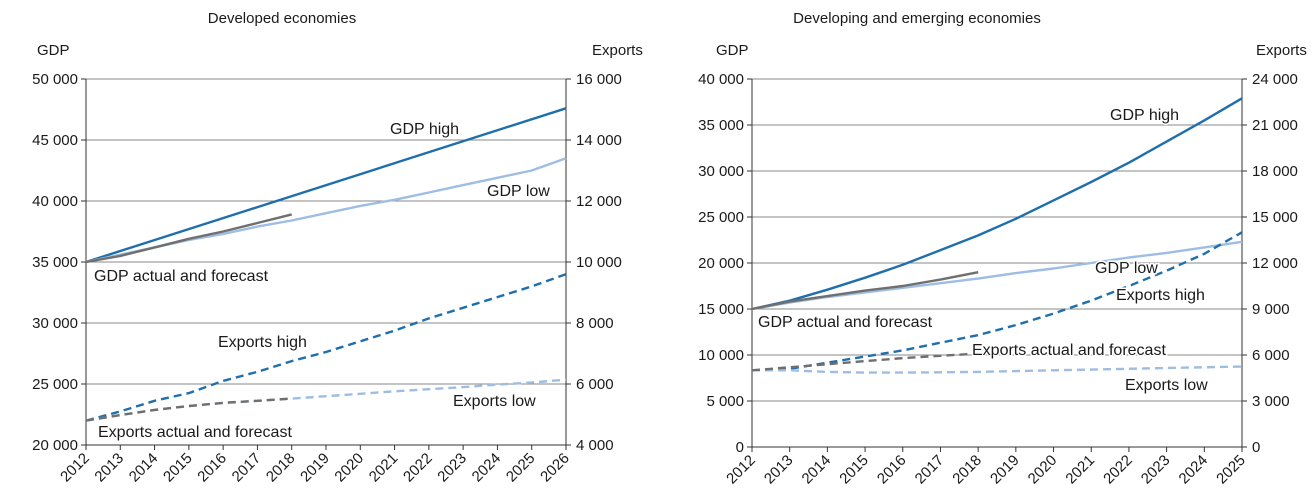  Describe the element at coordinates (1275, 125) in the screenshot. I see `right-tick-label: 21 000` at that location.